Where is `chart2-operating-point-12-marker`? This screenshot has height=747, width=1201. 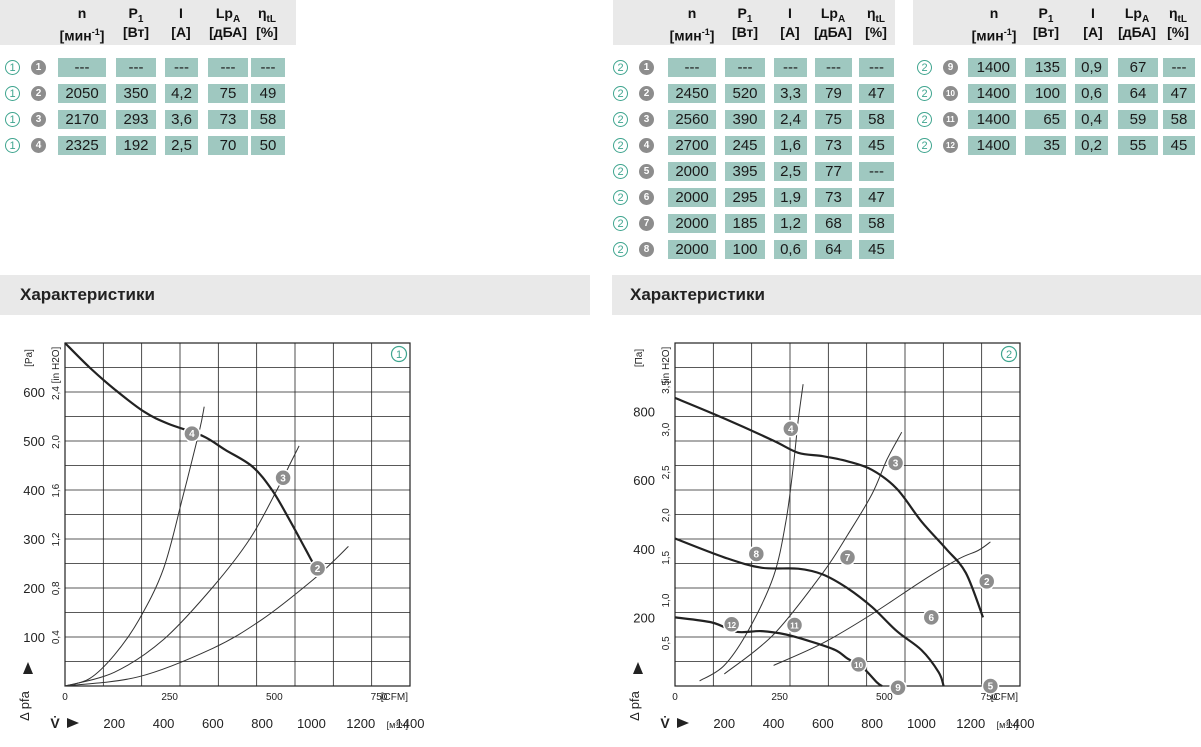
chart2-operating-point-12-marker is located at coordinates (731, 624).